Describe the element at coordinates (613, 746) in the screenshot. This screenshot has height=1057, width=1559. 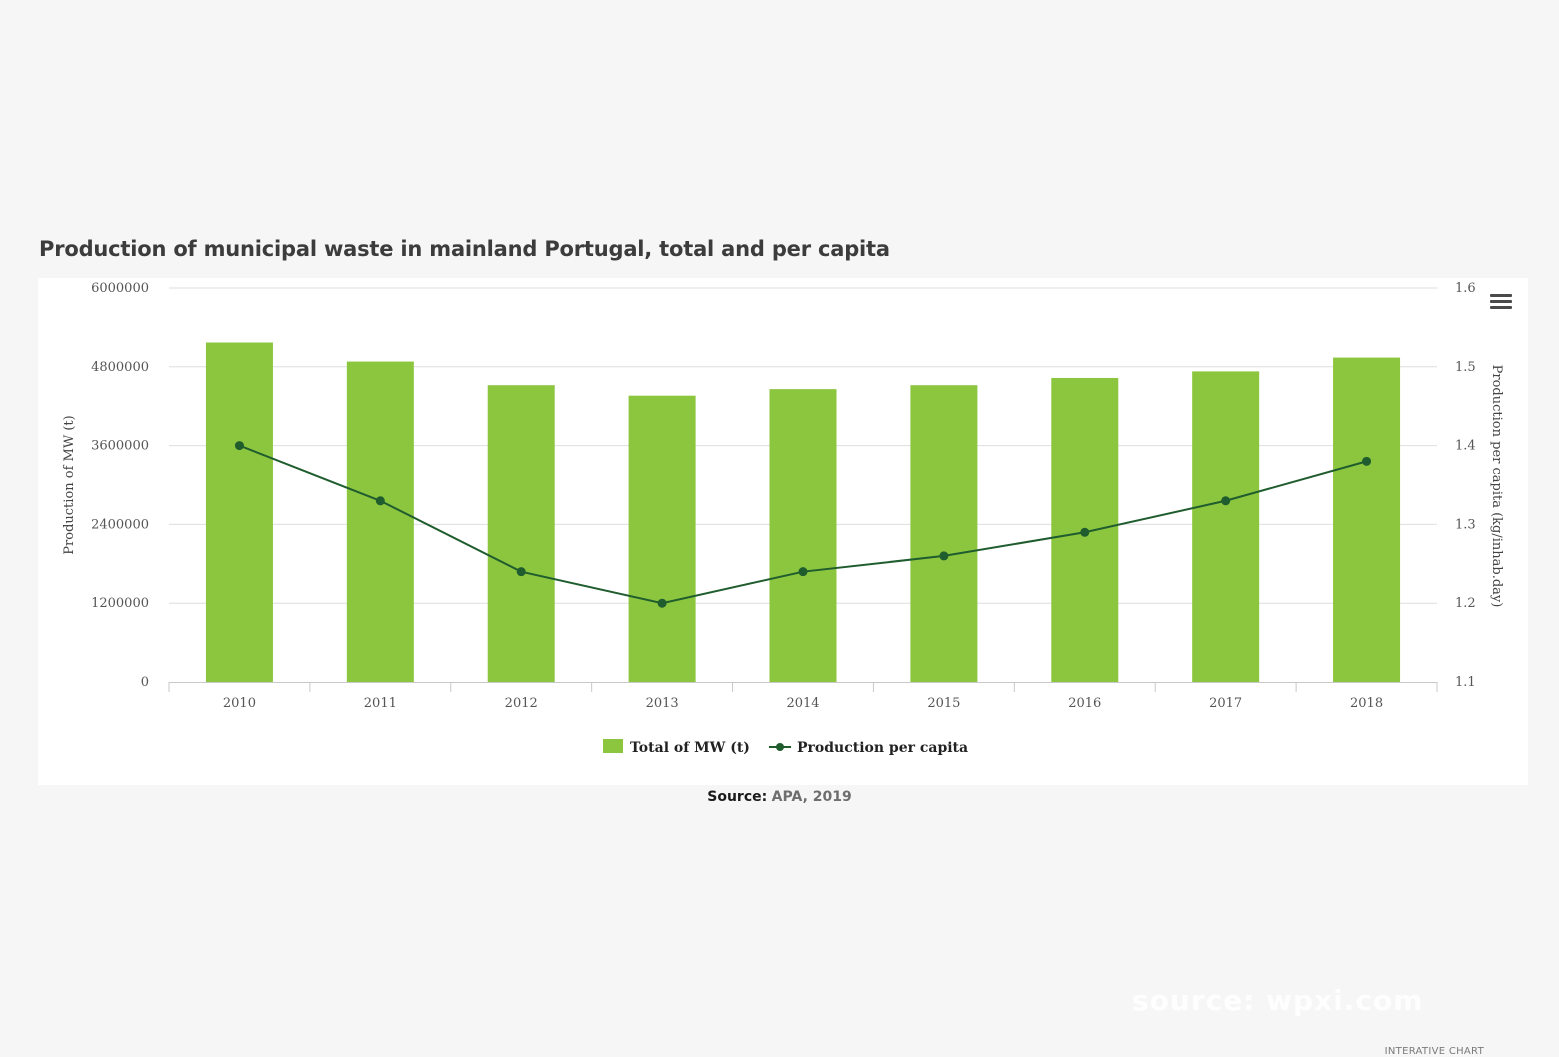
I see `legend-bar-swatch` at that location.